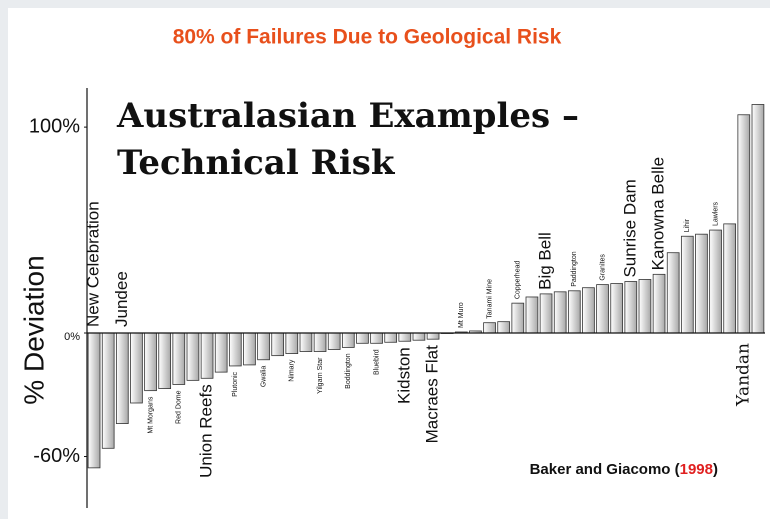 This screenshot has height=519, width=770. I want to click on category-label: Copperhead, so click(518, 280).